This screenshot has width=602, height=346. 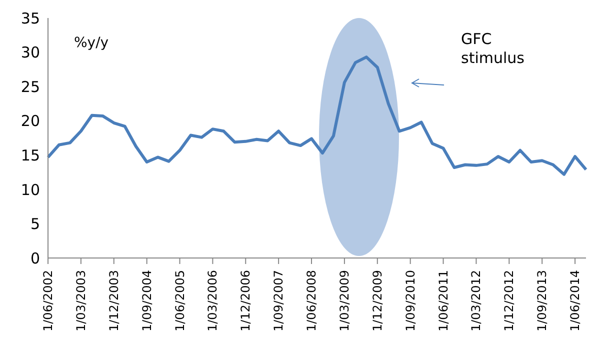 I want to click on x-tick-label: 1/03/2009, so click(x=344, y=301).